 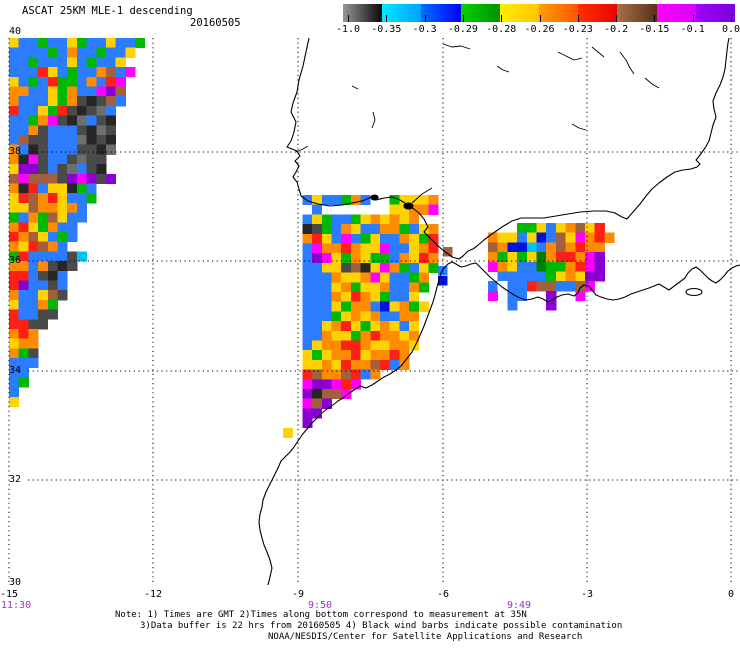 I want to click on x-axis-tick-label: -9, so click(x=298, y=594).